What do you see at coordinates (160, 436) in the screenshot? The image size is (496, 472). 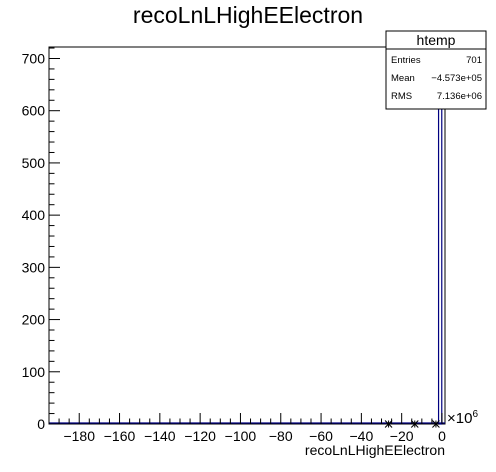 I see `x-tick-label-2: −140` at bounding box center [160, 436].